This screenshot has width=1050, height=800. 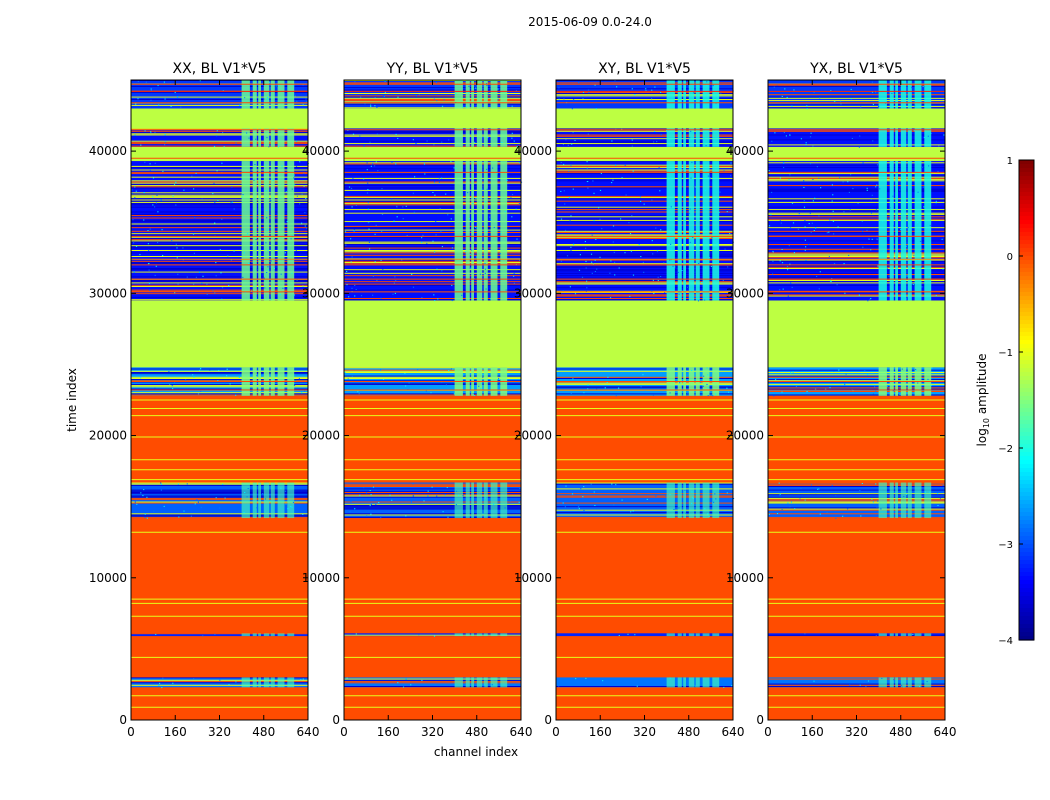 I want to click on colorbar-segment, so click(x=1026, y=534).